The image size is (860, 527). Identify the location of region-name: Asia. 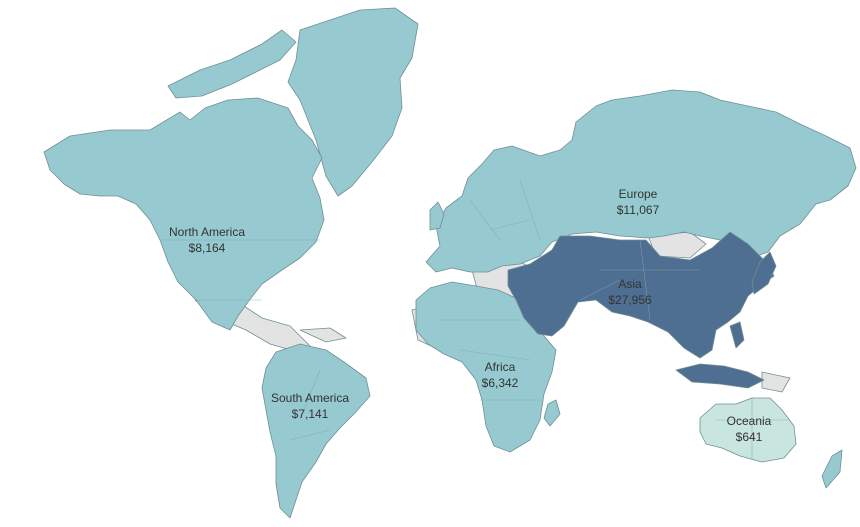
(630, 284).